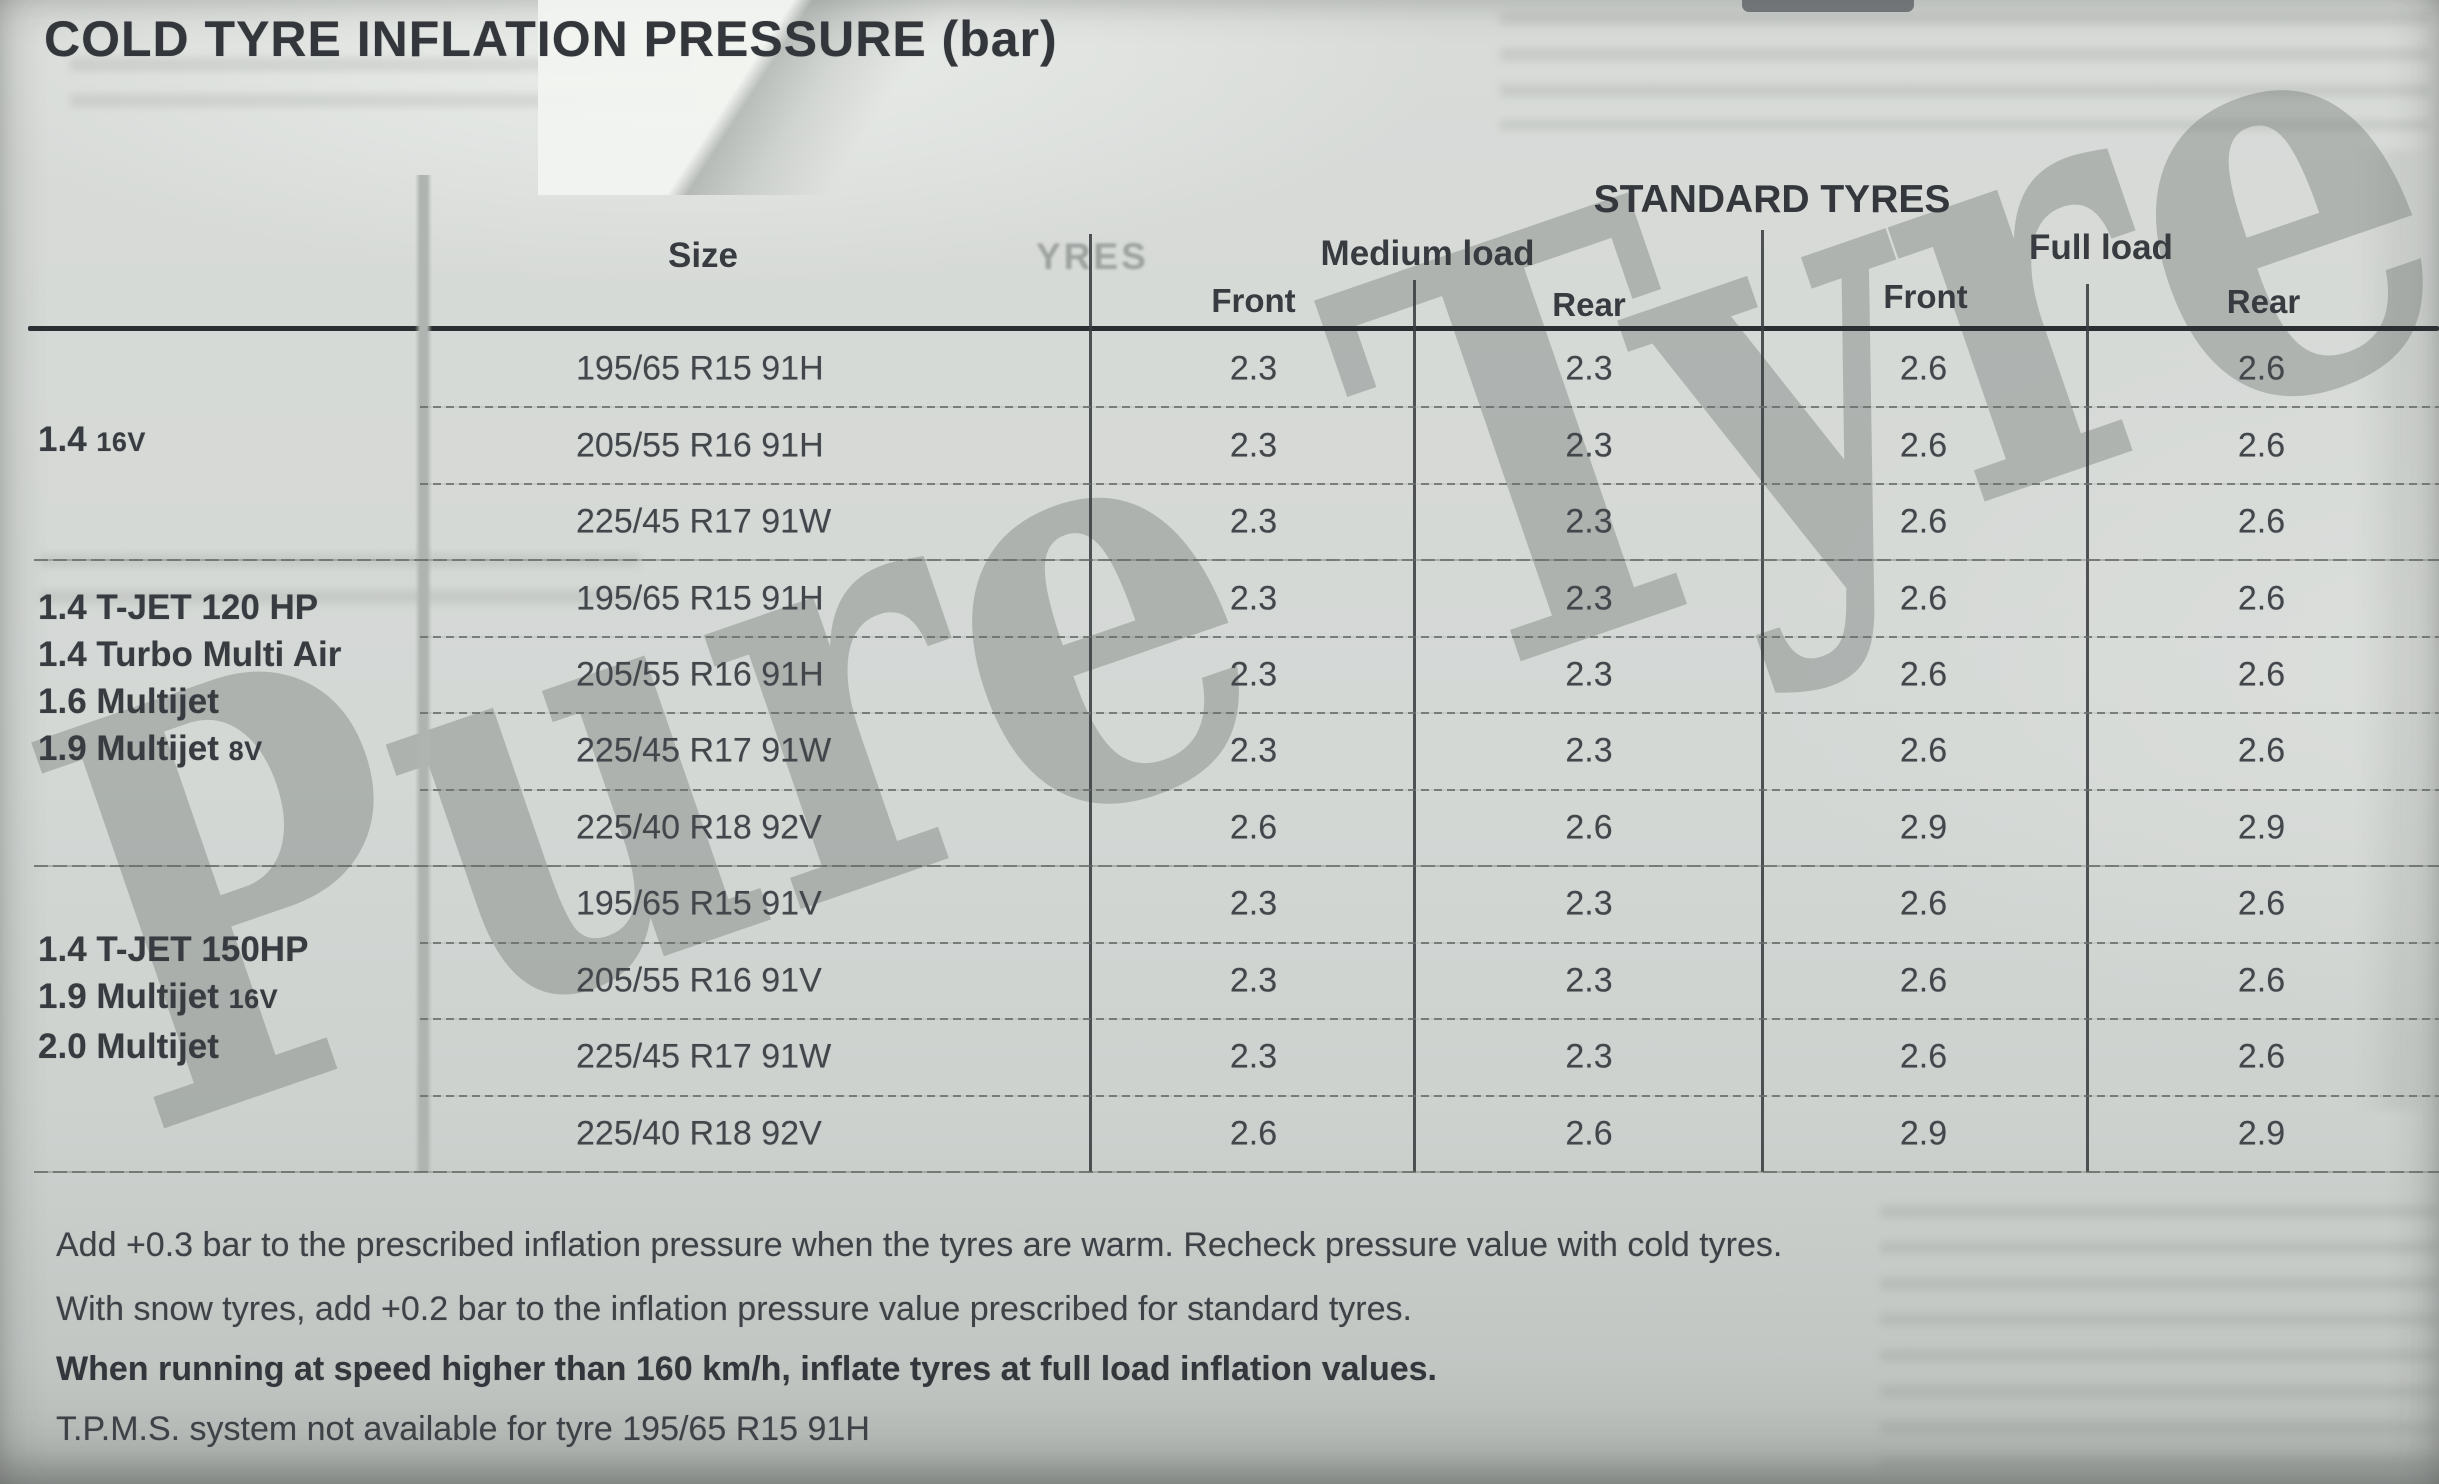  Describe the element at coordinates (703, 255) in the screenshot. I see `col-header-size: Size` at that location.